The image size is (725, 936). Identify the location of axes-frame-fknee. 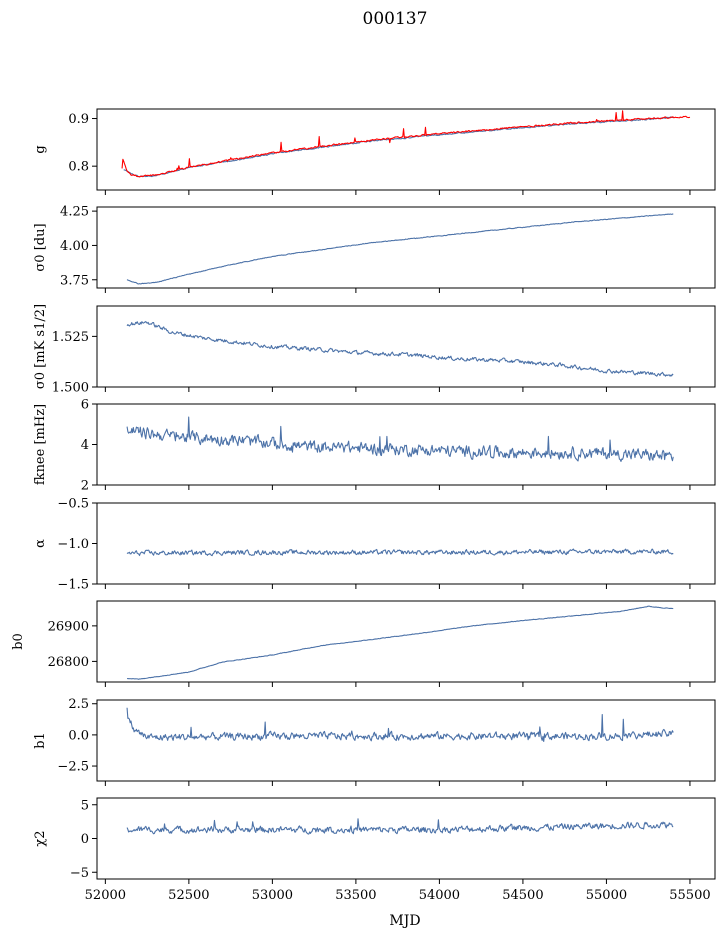
(406, 444).